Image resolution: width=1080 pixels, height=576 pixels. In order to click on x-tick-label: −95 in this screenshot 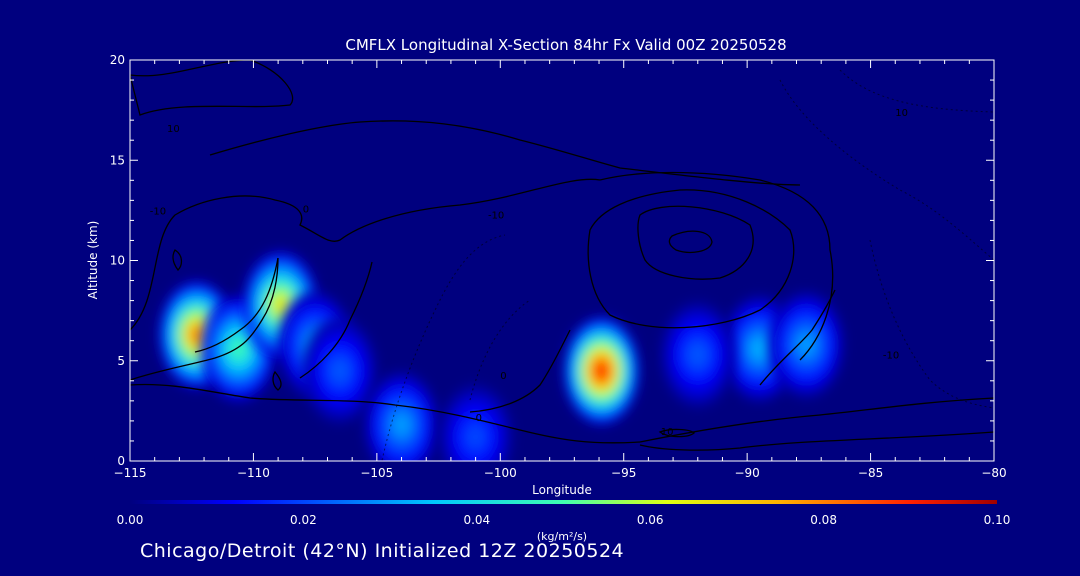, I will do `click(623, 473)`.